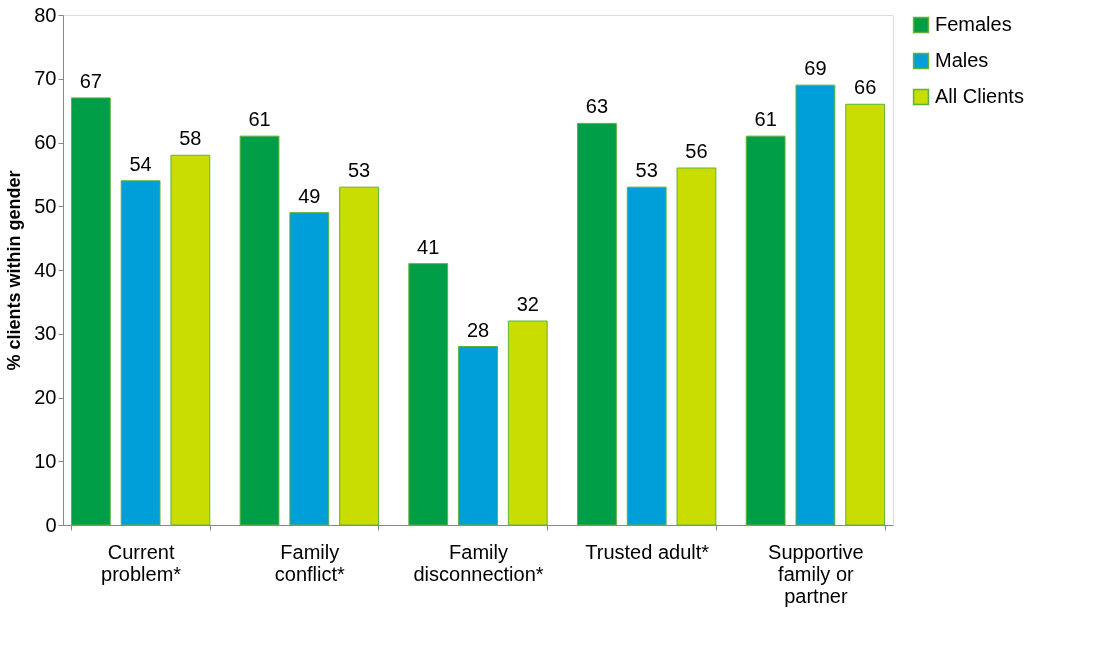  What do you see at coordinates (141, 562) in the screenshot?
I see `x-tick-label: Current problem*` at bounding box center [141, 562].